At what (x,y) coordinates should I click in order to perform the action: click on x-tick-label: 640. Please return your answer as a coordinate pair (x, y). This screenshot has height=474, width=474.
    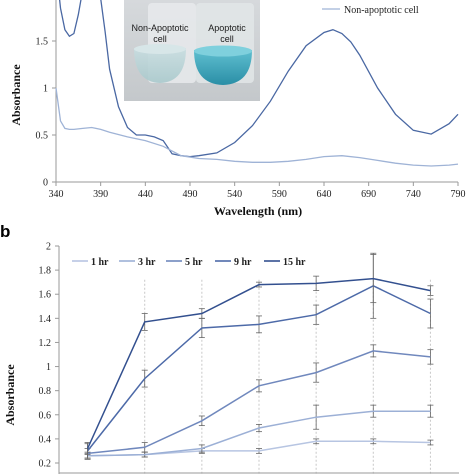
    Looking at the image, I should click on (324, 194).